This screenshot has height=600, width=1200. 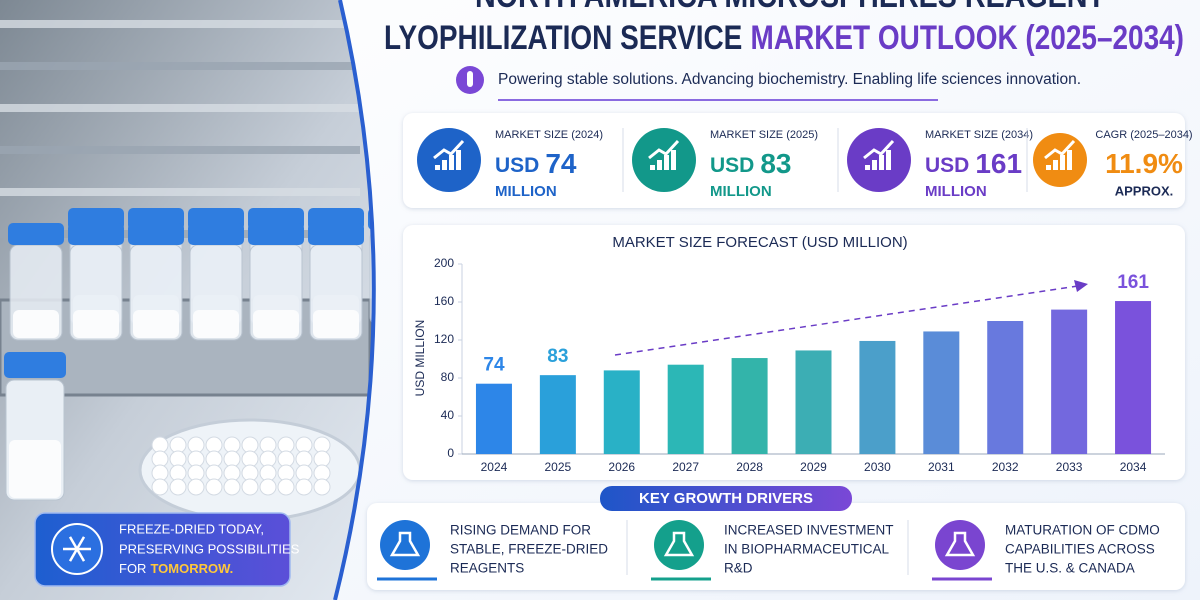 What do you see at coordinates (998, 163) in the screenshot?
I see `kpi-number: 161` at bounding box center [998, 163].